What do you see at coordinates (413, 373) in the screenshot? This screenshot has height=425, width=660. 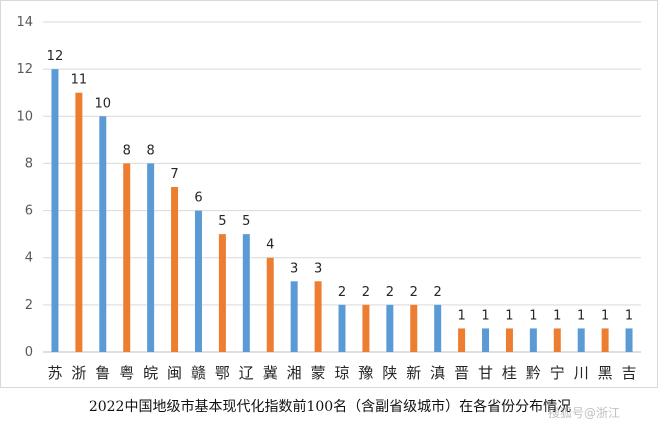 I see `x-tick-label: 新` at bounding box center [413, 373].